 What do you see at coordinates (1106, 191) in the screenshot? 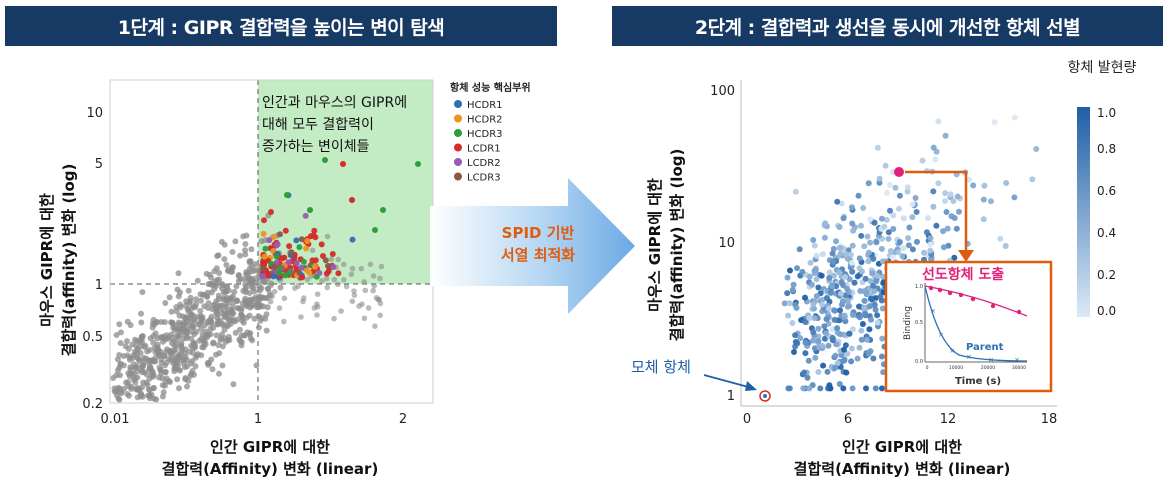
I see `colorbar-tick-label: 0.6` at bounding box center [1106, 191].